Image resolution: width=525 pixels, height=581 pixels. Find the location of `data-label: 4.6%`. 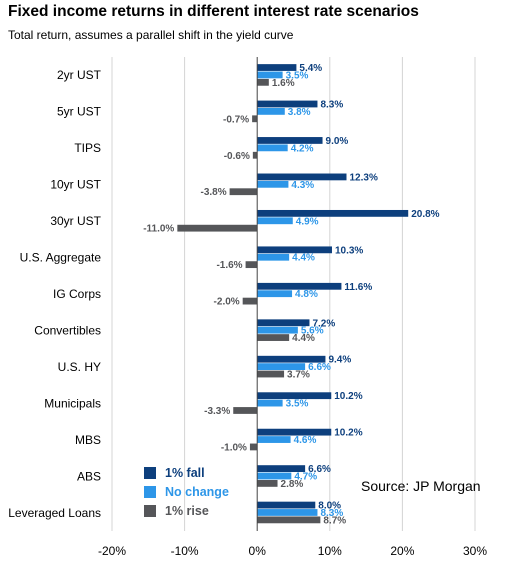

data-label: 4.6% is located at coordinates (305, 440).